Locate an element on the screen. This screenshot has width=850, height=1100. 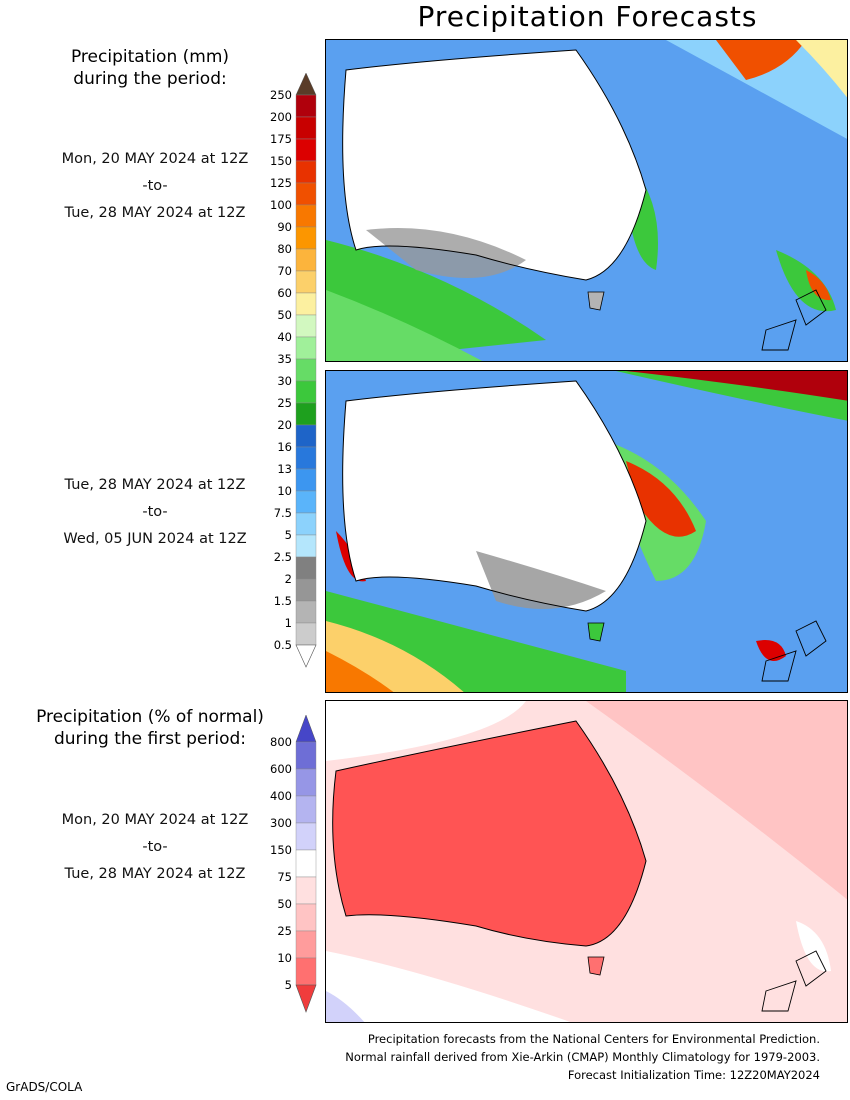
mm-legend-tick-label: 16 is located at coordinates (284, 447).